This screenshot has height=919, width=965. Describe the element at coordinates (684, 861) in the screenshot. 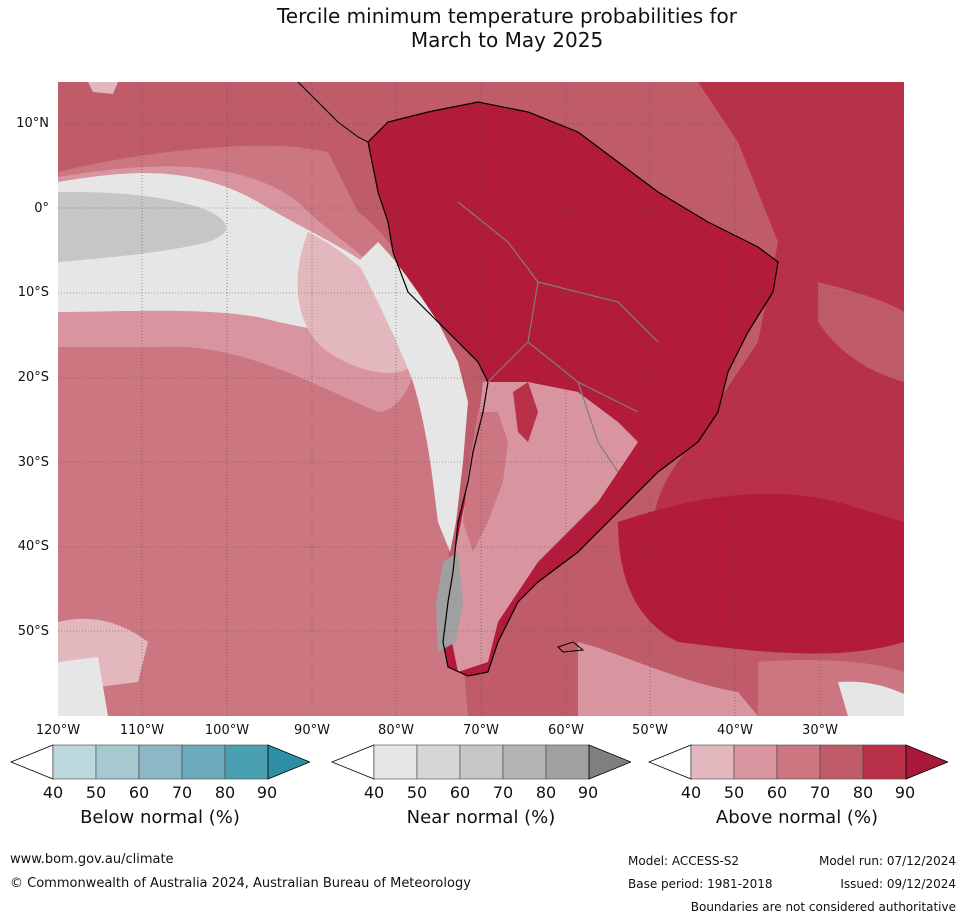

I see `model-name: Model: ACCESS-S2` at that location.